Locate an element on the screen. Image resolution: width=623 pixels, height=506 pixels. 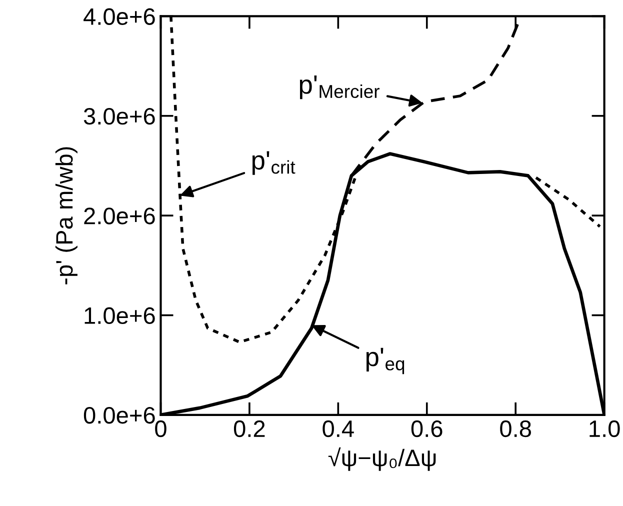
y-tick-label: 3.0e+6 is located at coordinates (119, 116).